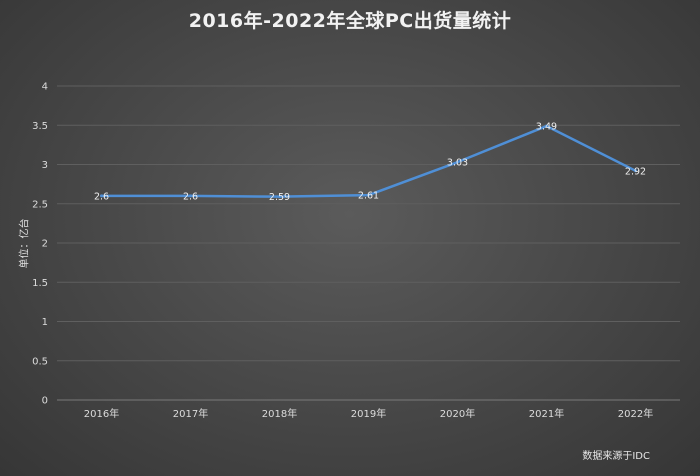 Image resolution: width=700 pixels, height=476 pixels. I want to click on data-label: 2.92, so click(635, 171).